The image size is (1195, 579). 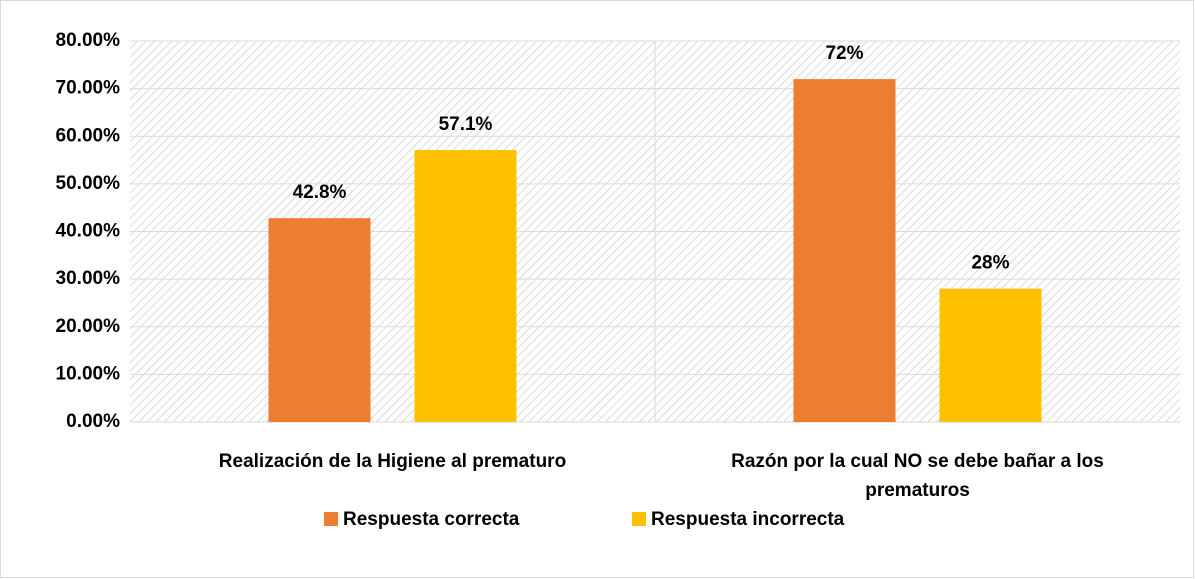 What do you see at coordinates (466, 124) in the screenshot?
I see `value-label: 57.1%` at bounding box center [466, 124].